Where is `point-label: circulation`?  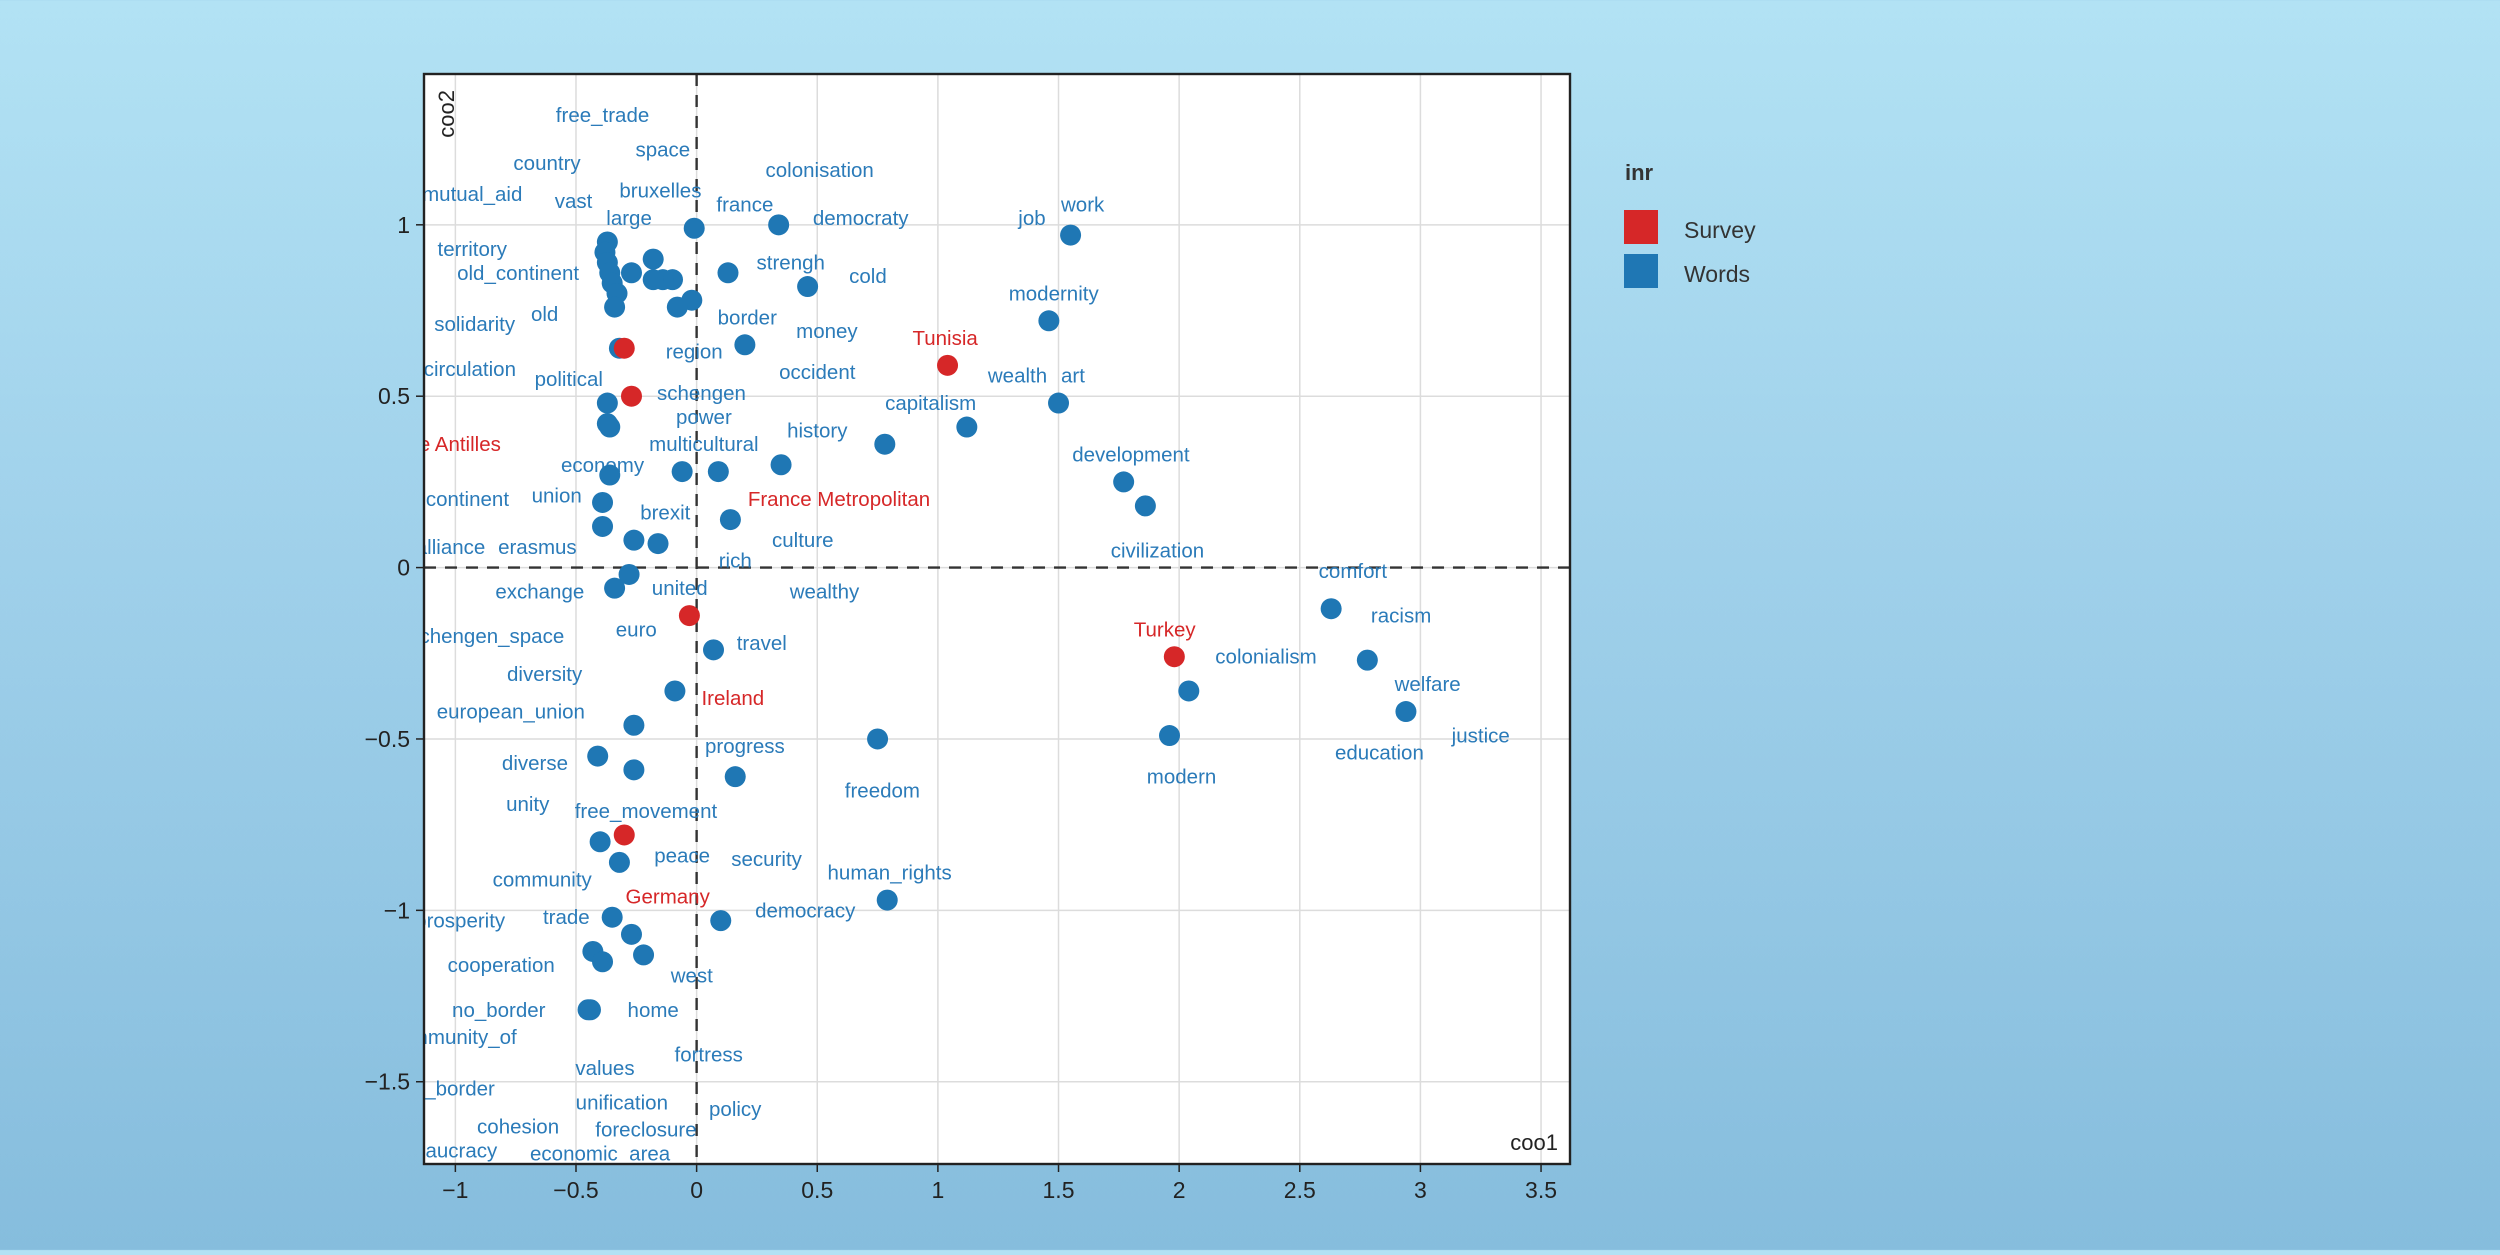 point-label: circulation is located at coordinates (470, 369).